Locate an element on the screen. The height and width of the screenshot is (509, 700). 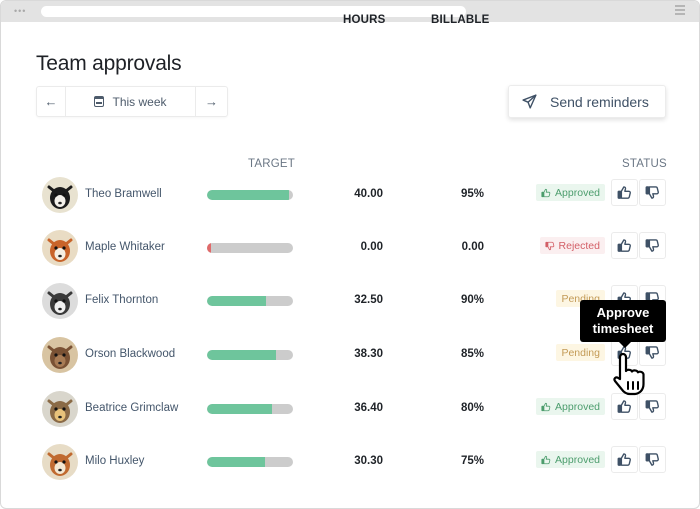
status-label: Rejected is located at coordinates (579, 245).